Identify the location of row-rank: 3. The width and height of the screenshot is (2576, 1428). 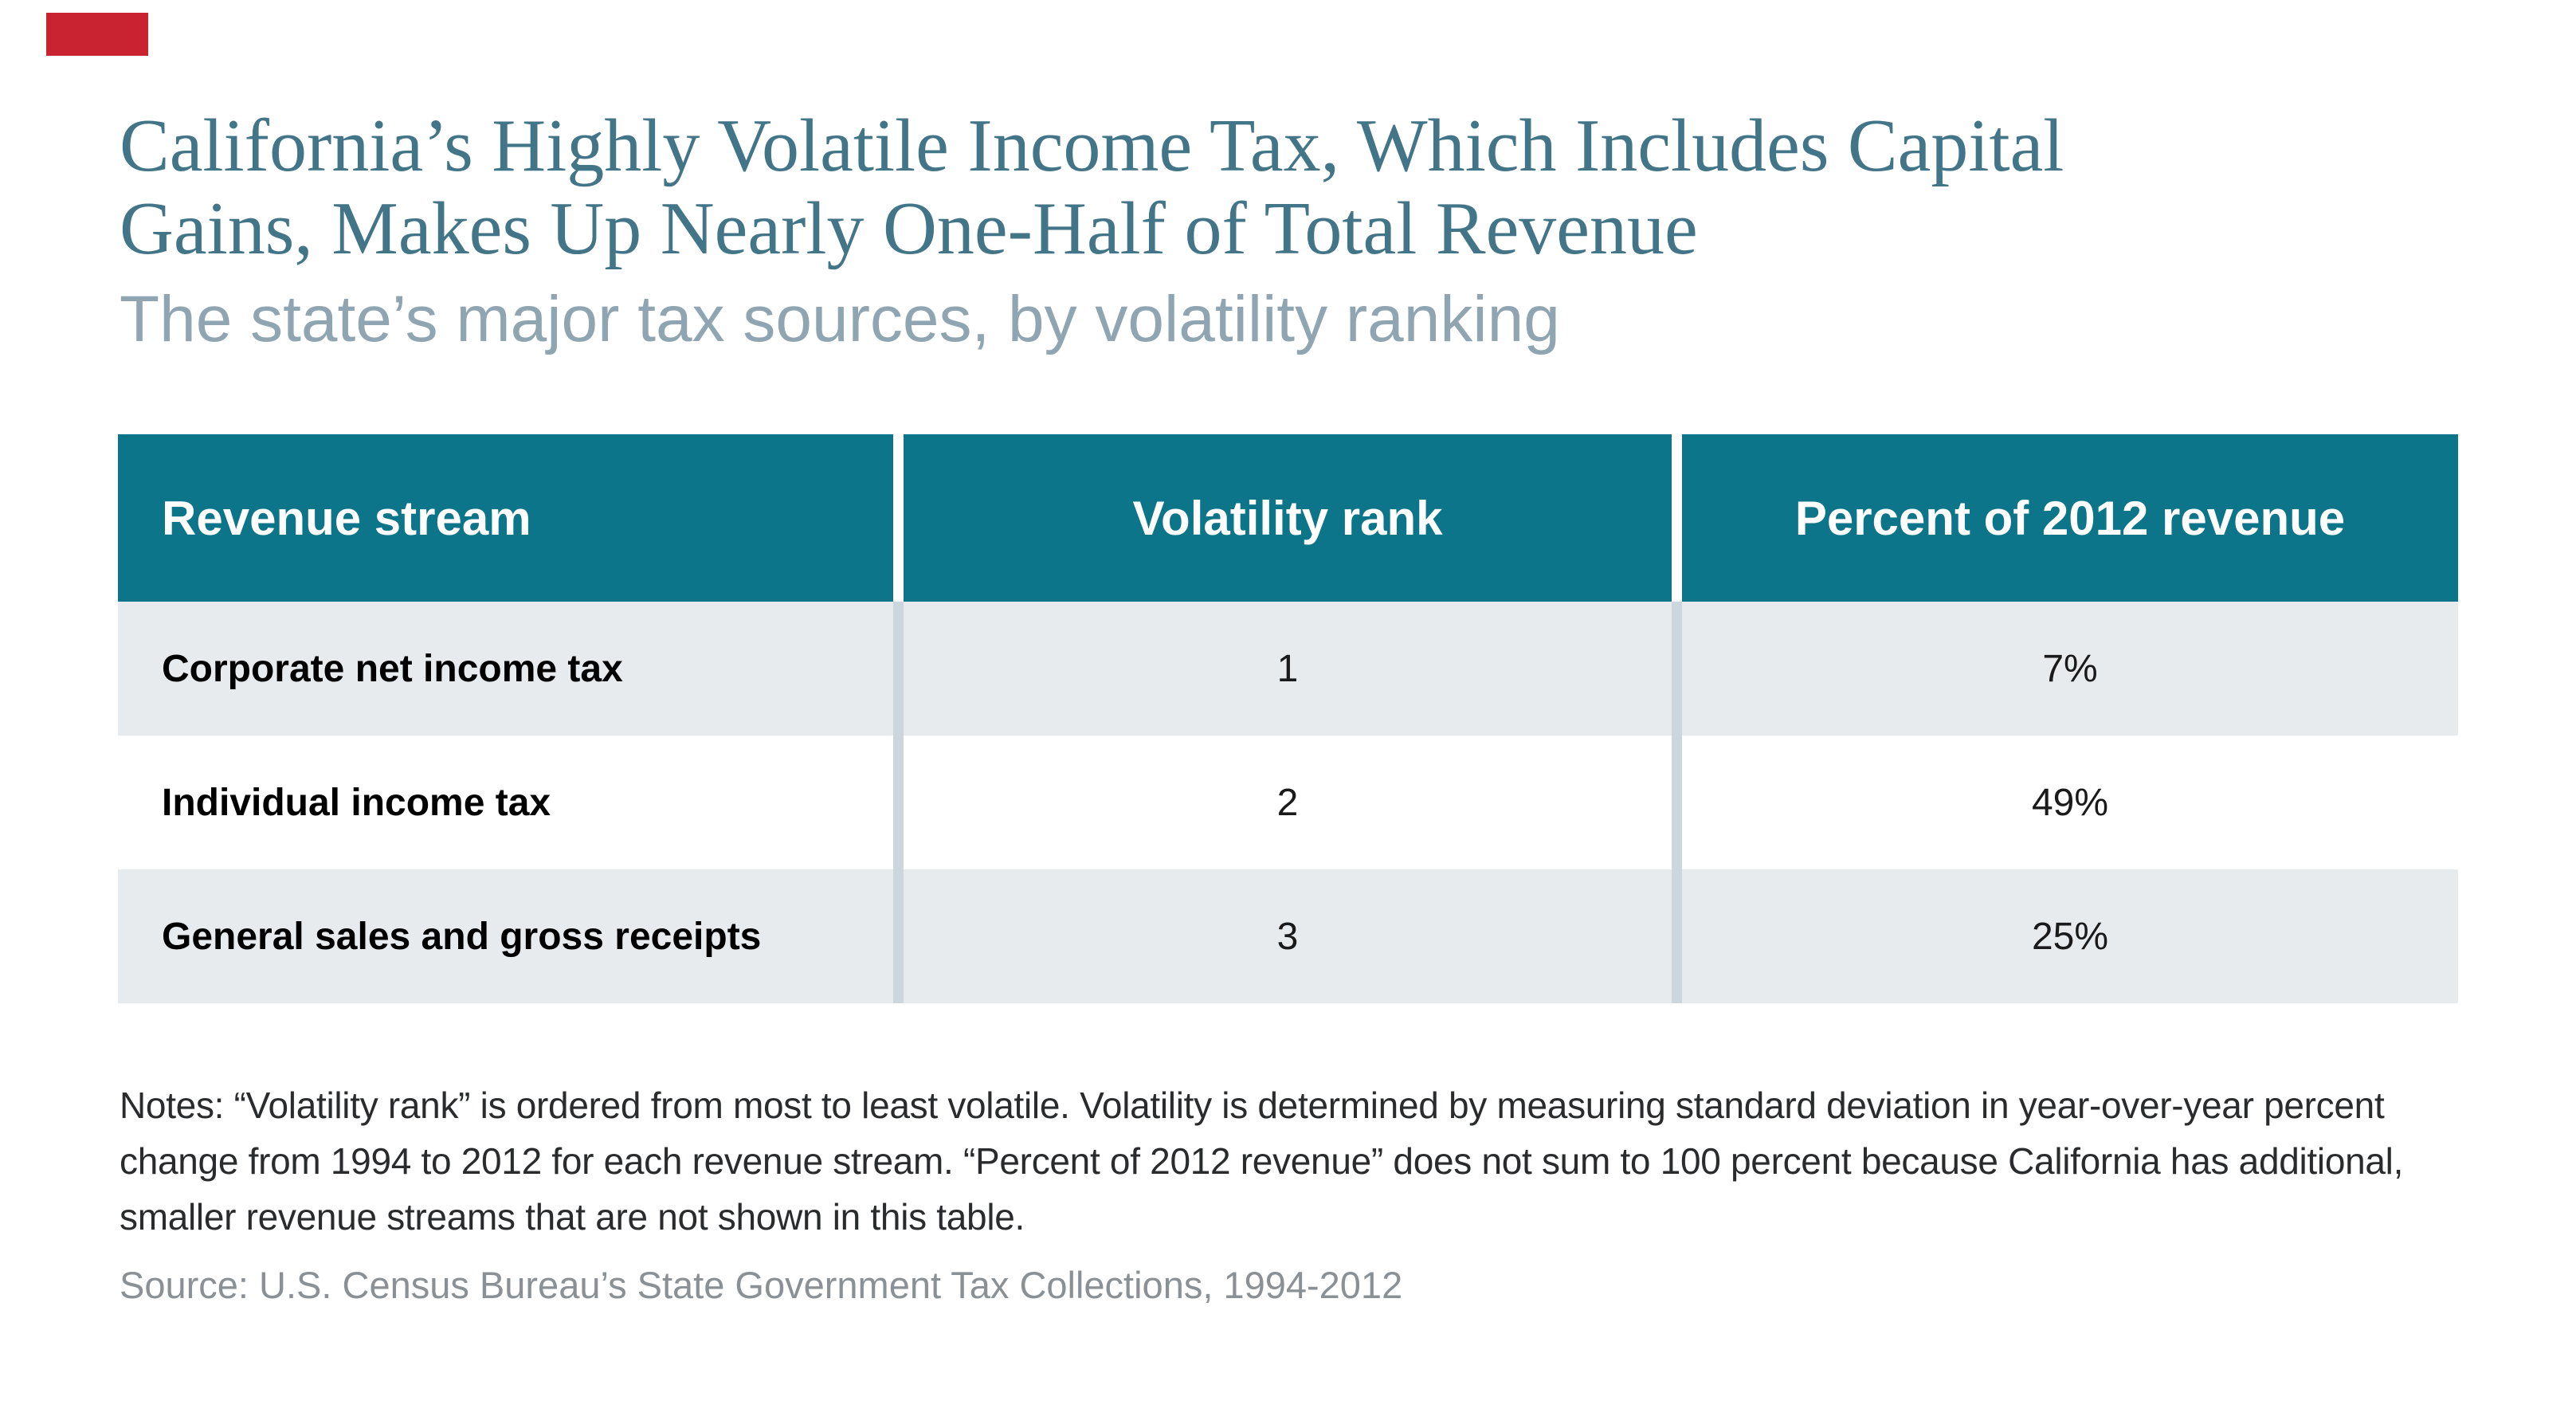
(1287, 936).